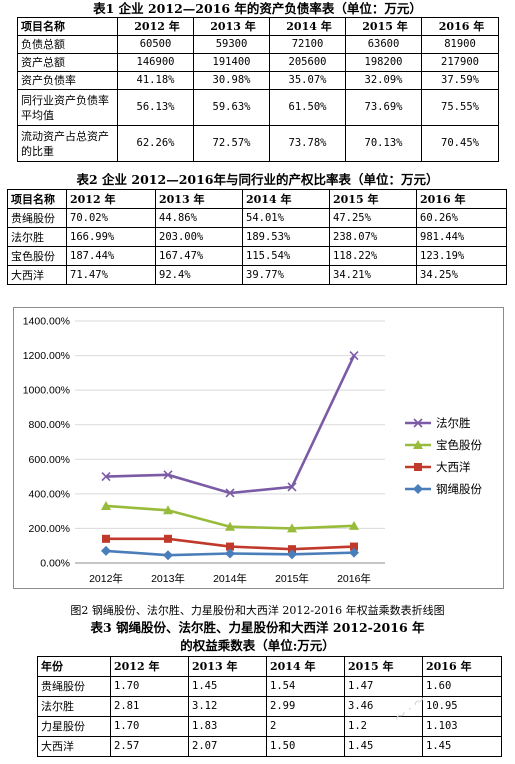 Image resolution: width=515 pixels, height=764 pixels. I want to click on table-header-cell: 2016 年, so click(462, 666).